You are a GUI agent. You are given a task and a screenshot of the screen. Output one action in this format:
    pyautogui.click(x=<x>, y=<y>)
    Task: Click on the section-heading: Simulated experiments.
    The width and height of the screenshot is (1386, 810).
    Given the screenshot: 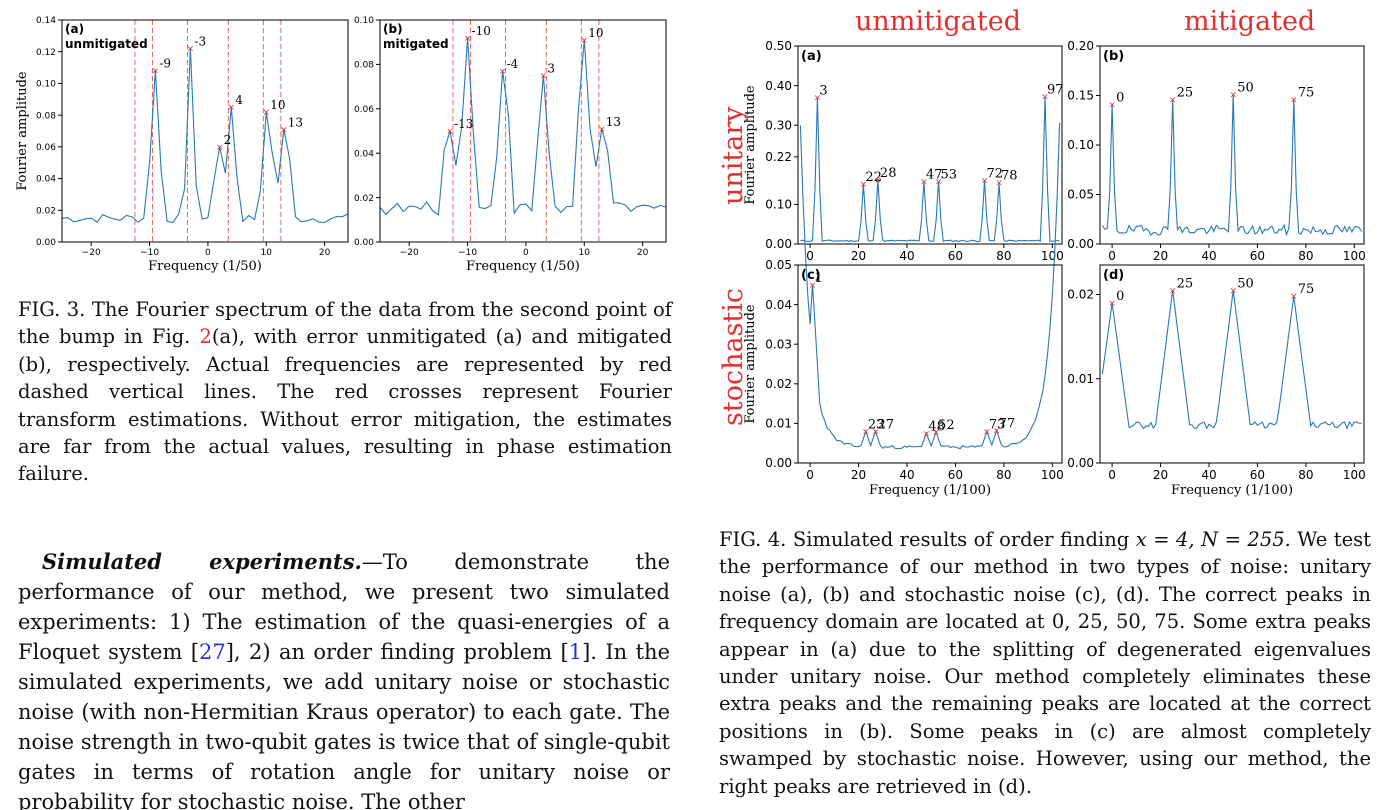 What is the action you would take?
    pyautogui.click(x=202, y=561)
    